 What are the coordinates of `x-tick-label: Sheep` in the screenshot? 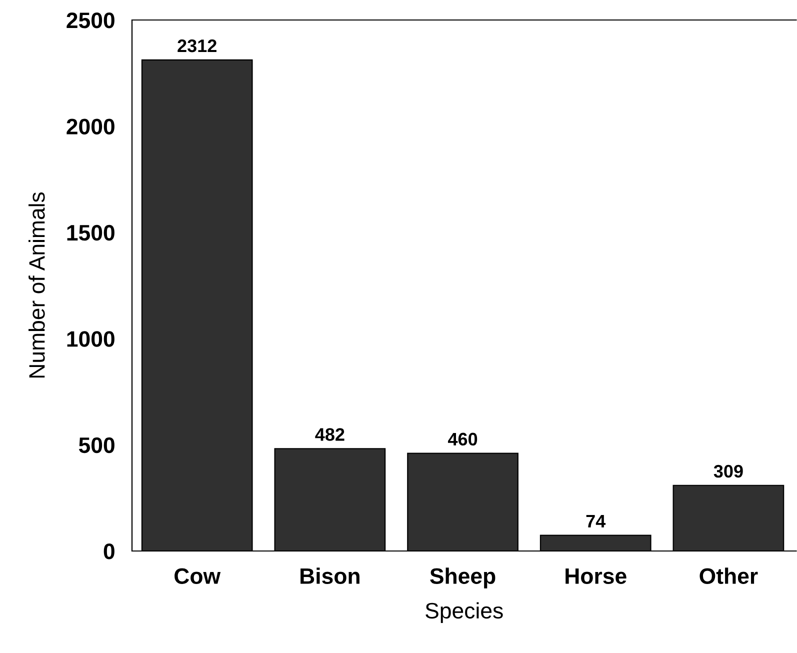 It's located at (463, 578).